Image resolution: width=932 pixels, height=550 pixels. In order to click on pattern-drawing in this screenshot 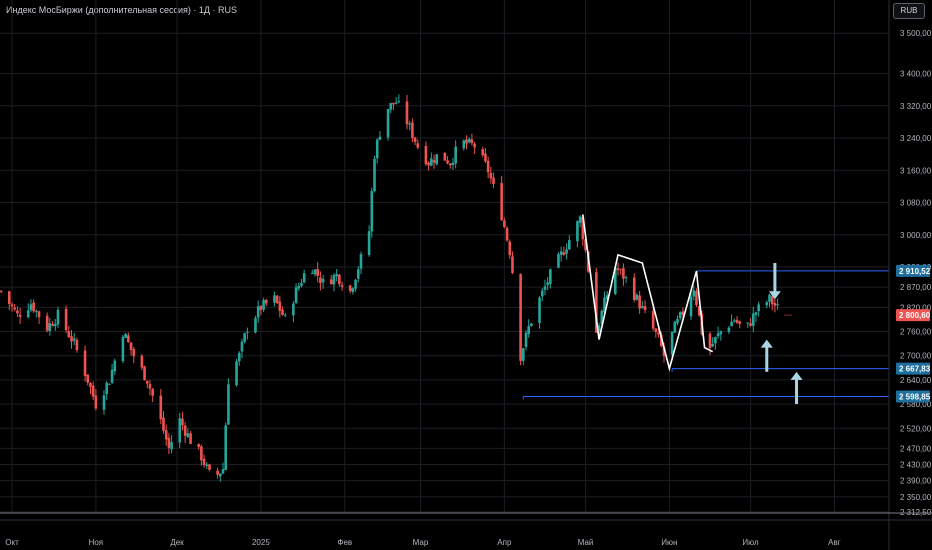, I will do `click(648, 293)`.